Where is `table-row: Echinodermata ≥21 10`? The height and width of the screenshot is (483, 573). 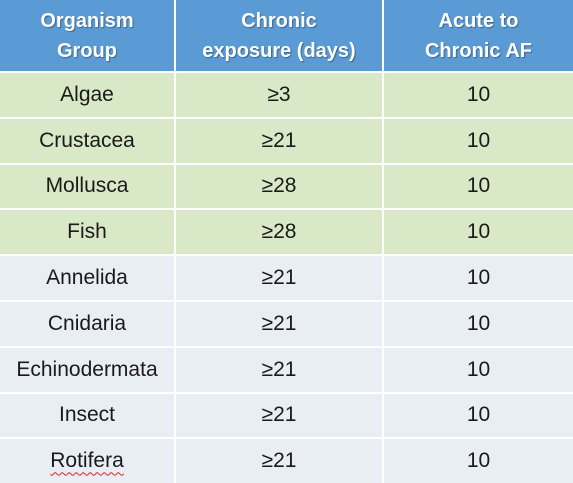 table-row: Echinodermata ≥21 10 is located at coordinates (286, 368).